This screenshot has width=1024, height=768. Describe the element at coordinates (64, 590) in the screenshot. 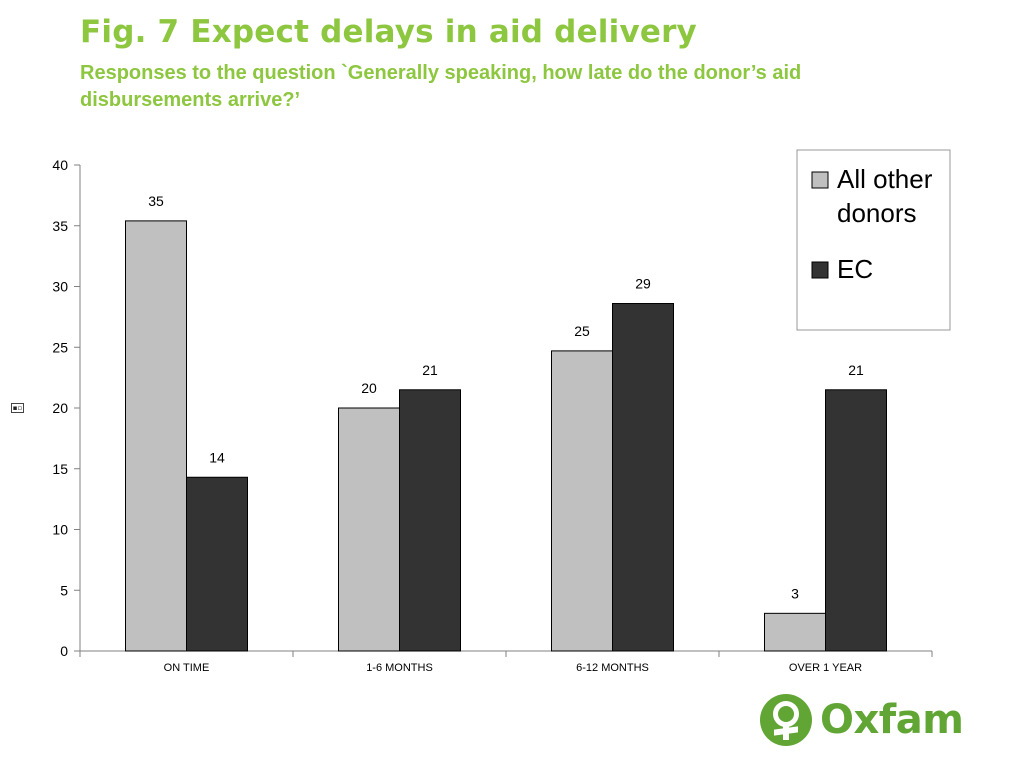

I see `y-tick-label: 5` at that location.